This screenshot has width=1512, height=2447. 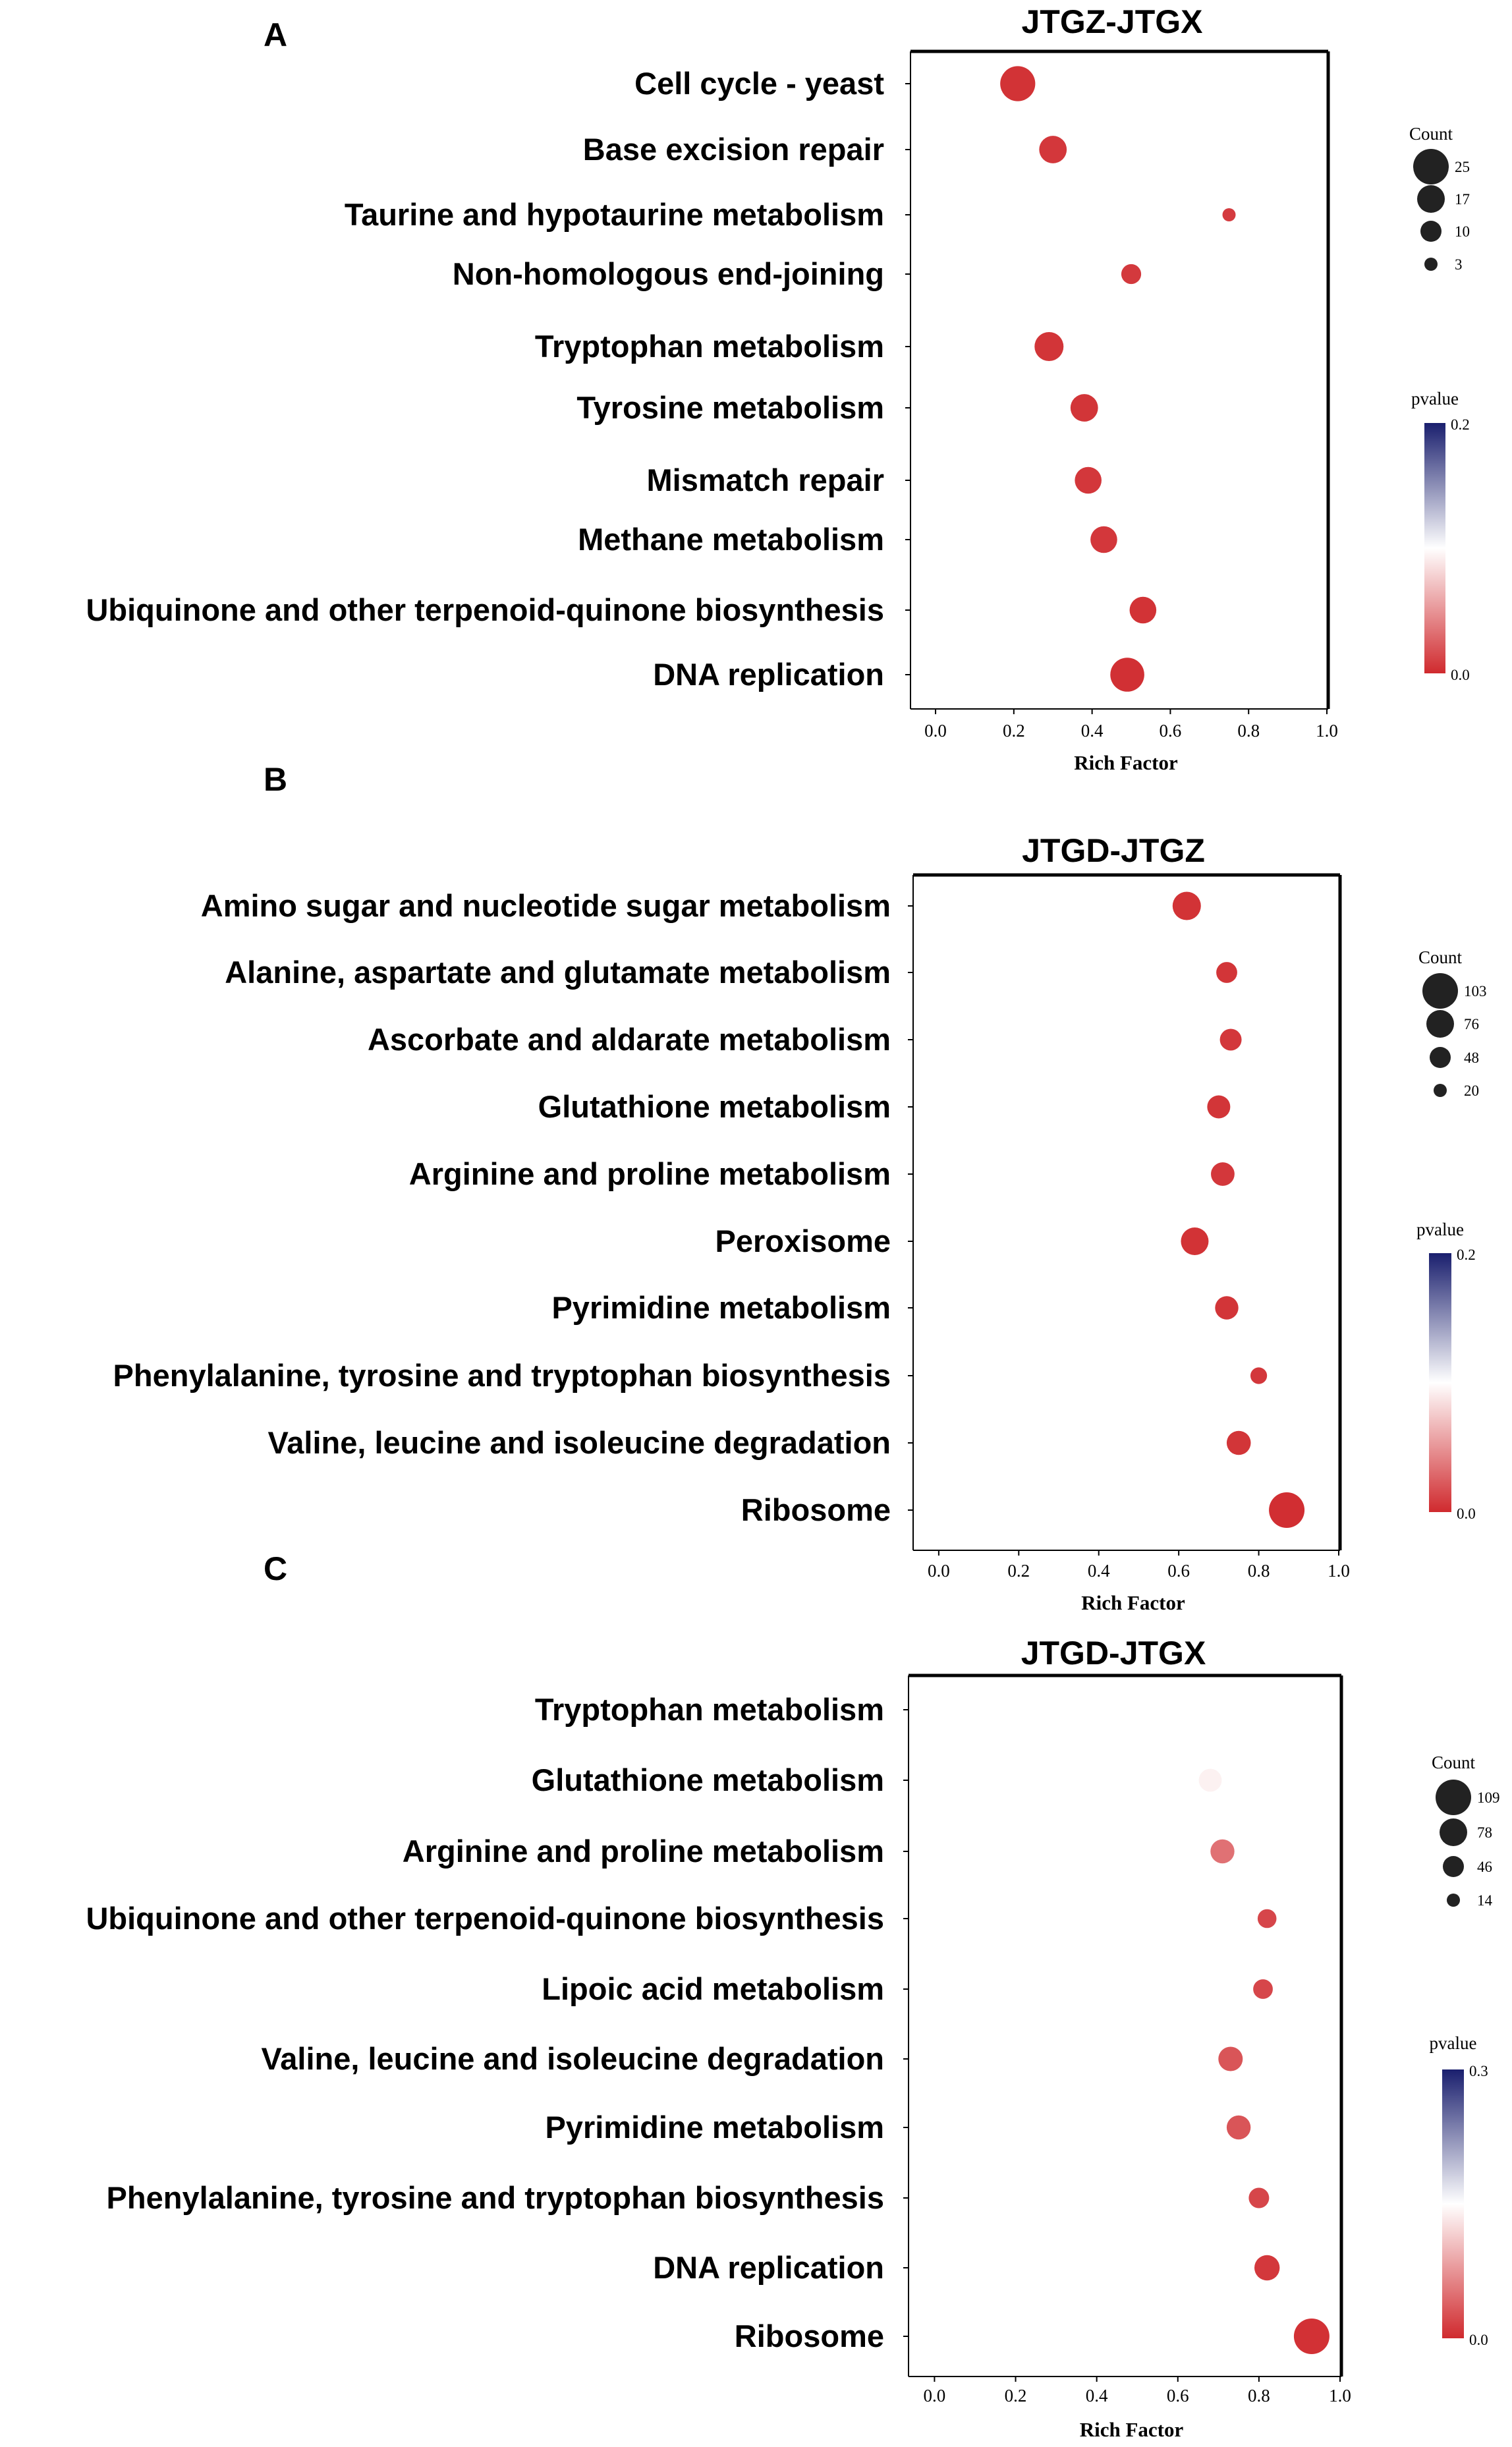 What do you see at coordinates (1454, 1763) in the screenshot?
I see `count-legend-title: Count` at bounding box center [1454, 1763].